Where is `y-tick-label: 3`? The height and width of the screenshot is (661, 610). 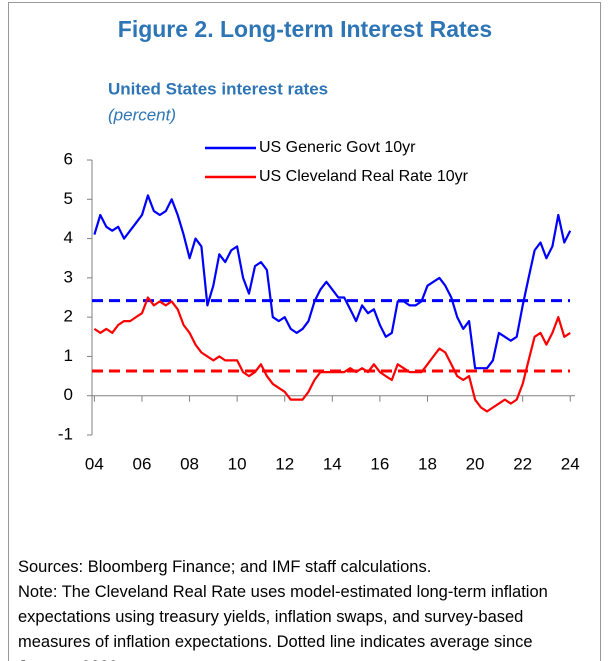 y-tick-label: 3 is located at coordinates (68, 276).